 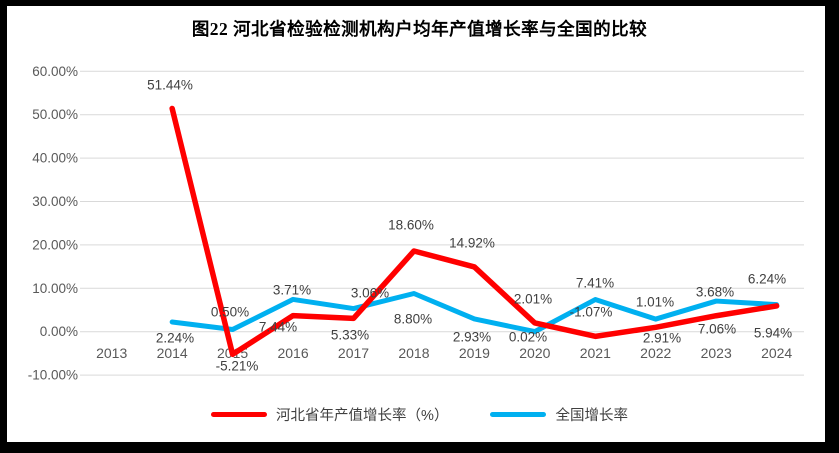 What do you see at coordinates (292, 353) in the screenshot?
I see `x-axis-category-label: 2016` at bounding box center [292, 353].